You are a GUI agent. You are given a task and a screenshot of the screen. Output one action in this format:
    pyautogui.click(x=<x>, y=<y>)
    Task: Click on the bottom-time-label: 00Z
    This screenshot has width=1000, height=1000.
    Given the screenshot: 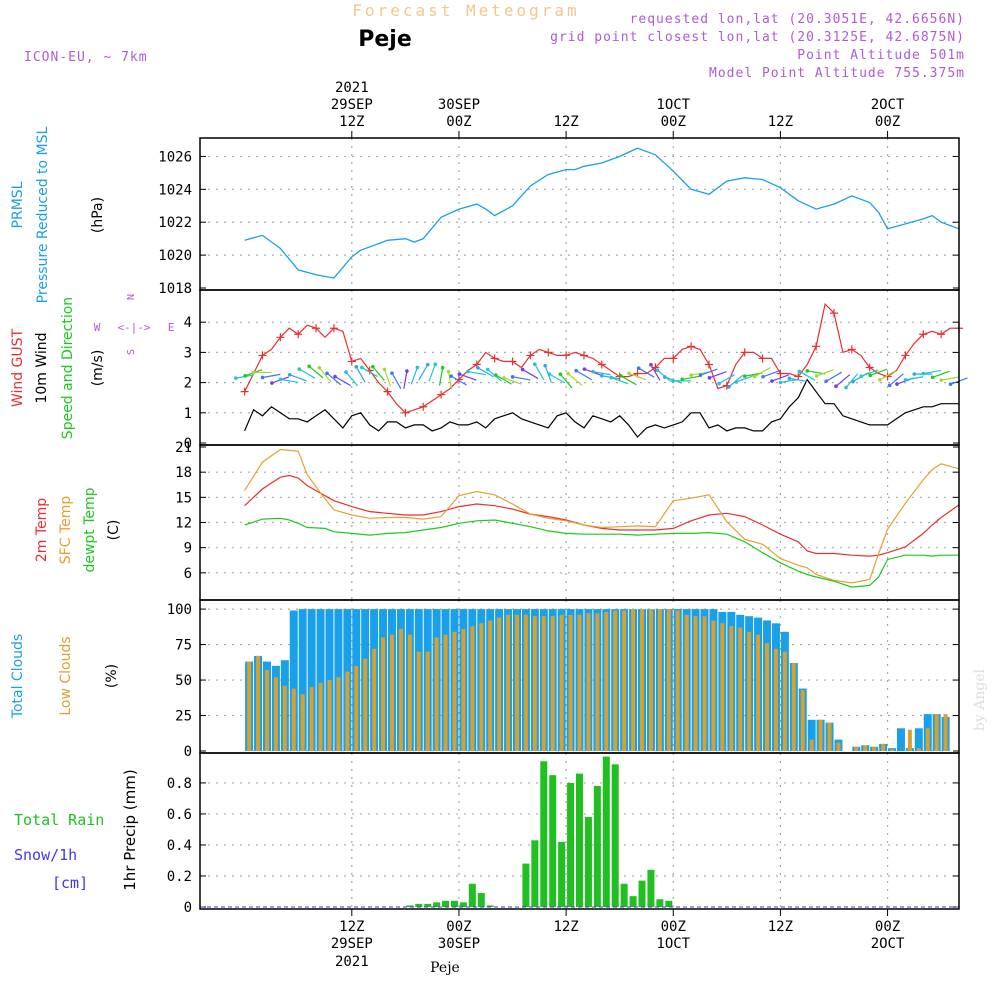 What is the action you would take?
    pyautogui.click(x=673, y=927)
    